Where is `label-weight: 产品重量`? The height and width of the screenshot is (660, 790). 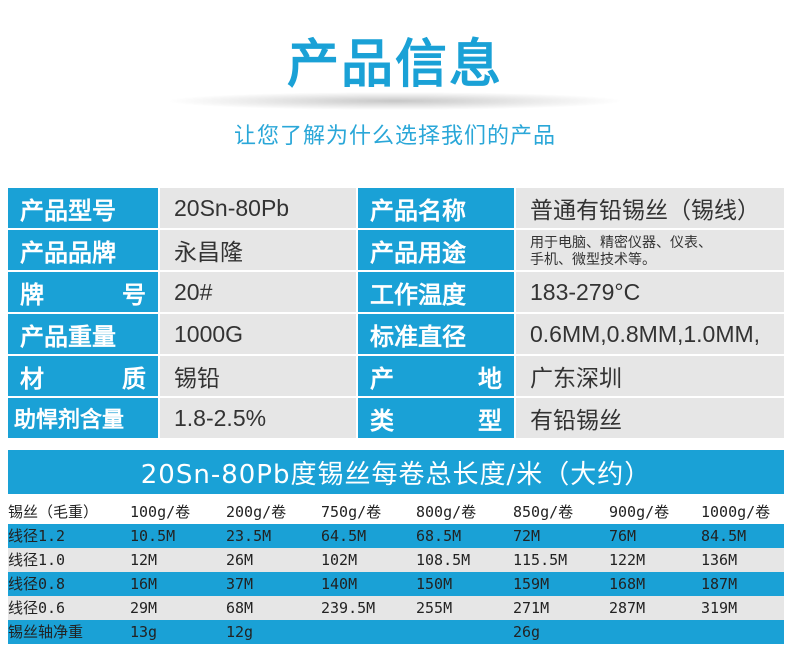
label-weight: 产品重量 is located at coordinates (83, 334).